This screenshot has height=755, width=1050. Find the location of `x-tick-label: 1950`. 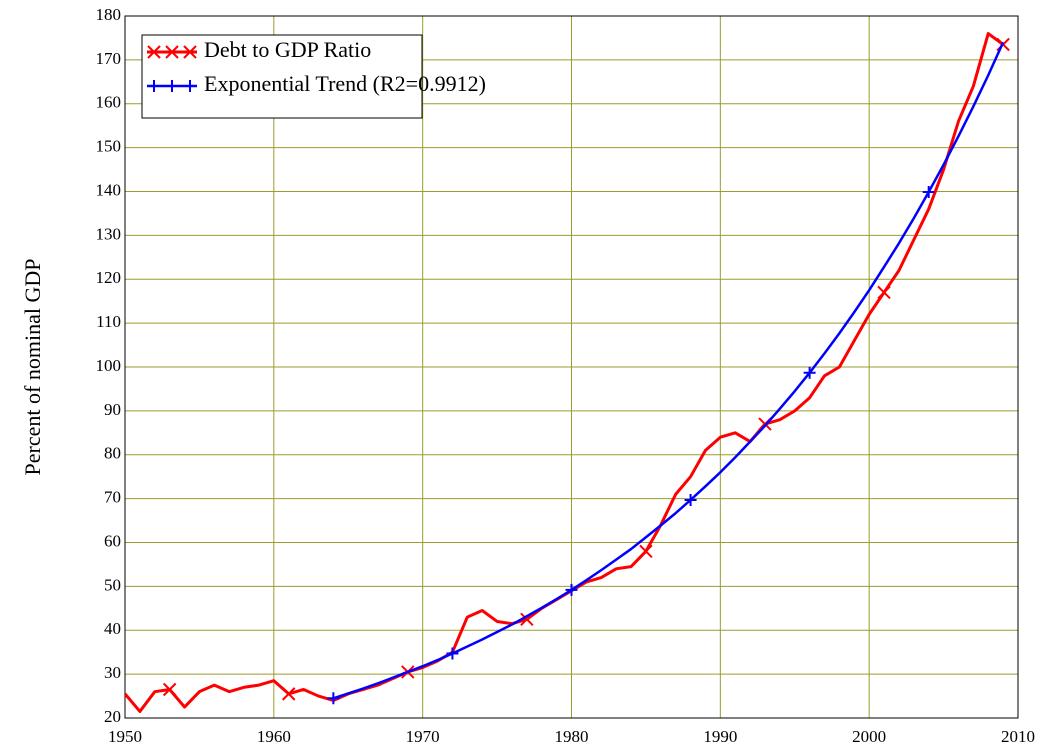

x-tick-label: 1950 is located at coordinates (125, 736).